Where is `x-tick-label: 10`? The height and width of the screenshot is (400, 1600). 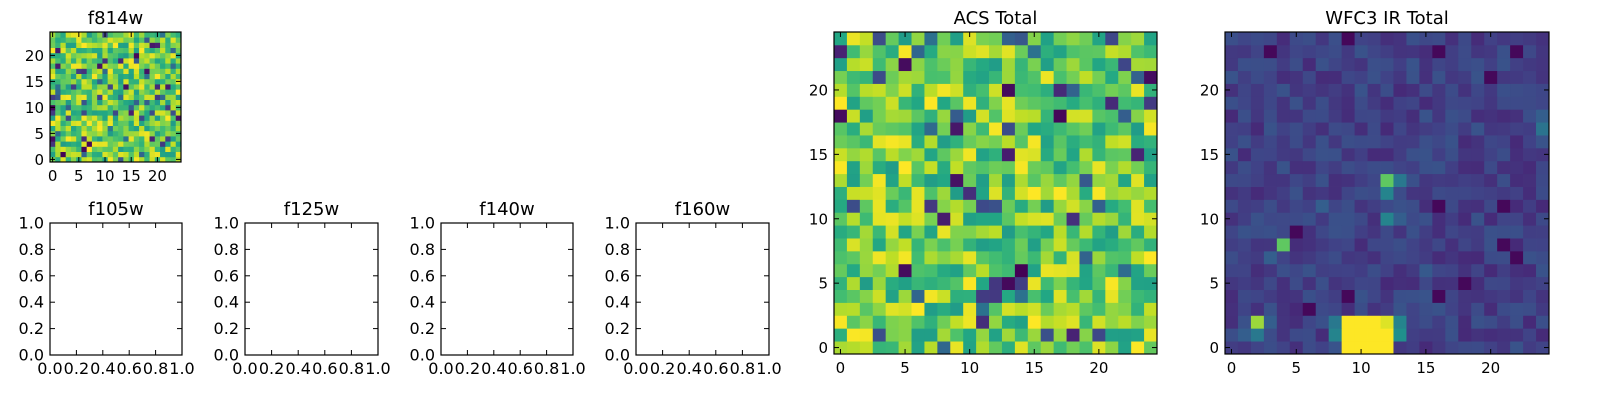
x-tick-label: 10 is located at coordinates (1361, 368).